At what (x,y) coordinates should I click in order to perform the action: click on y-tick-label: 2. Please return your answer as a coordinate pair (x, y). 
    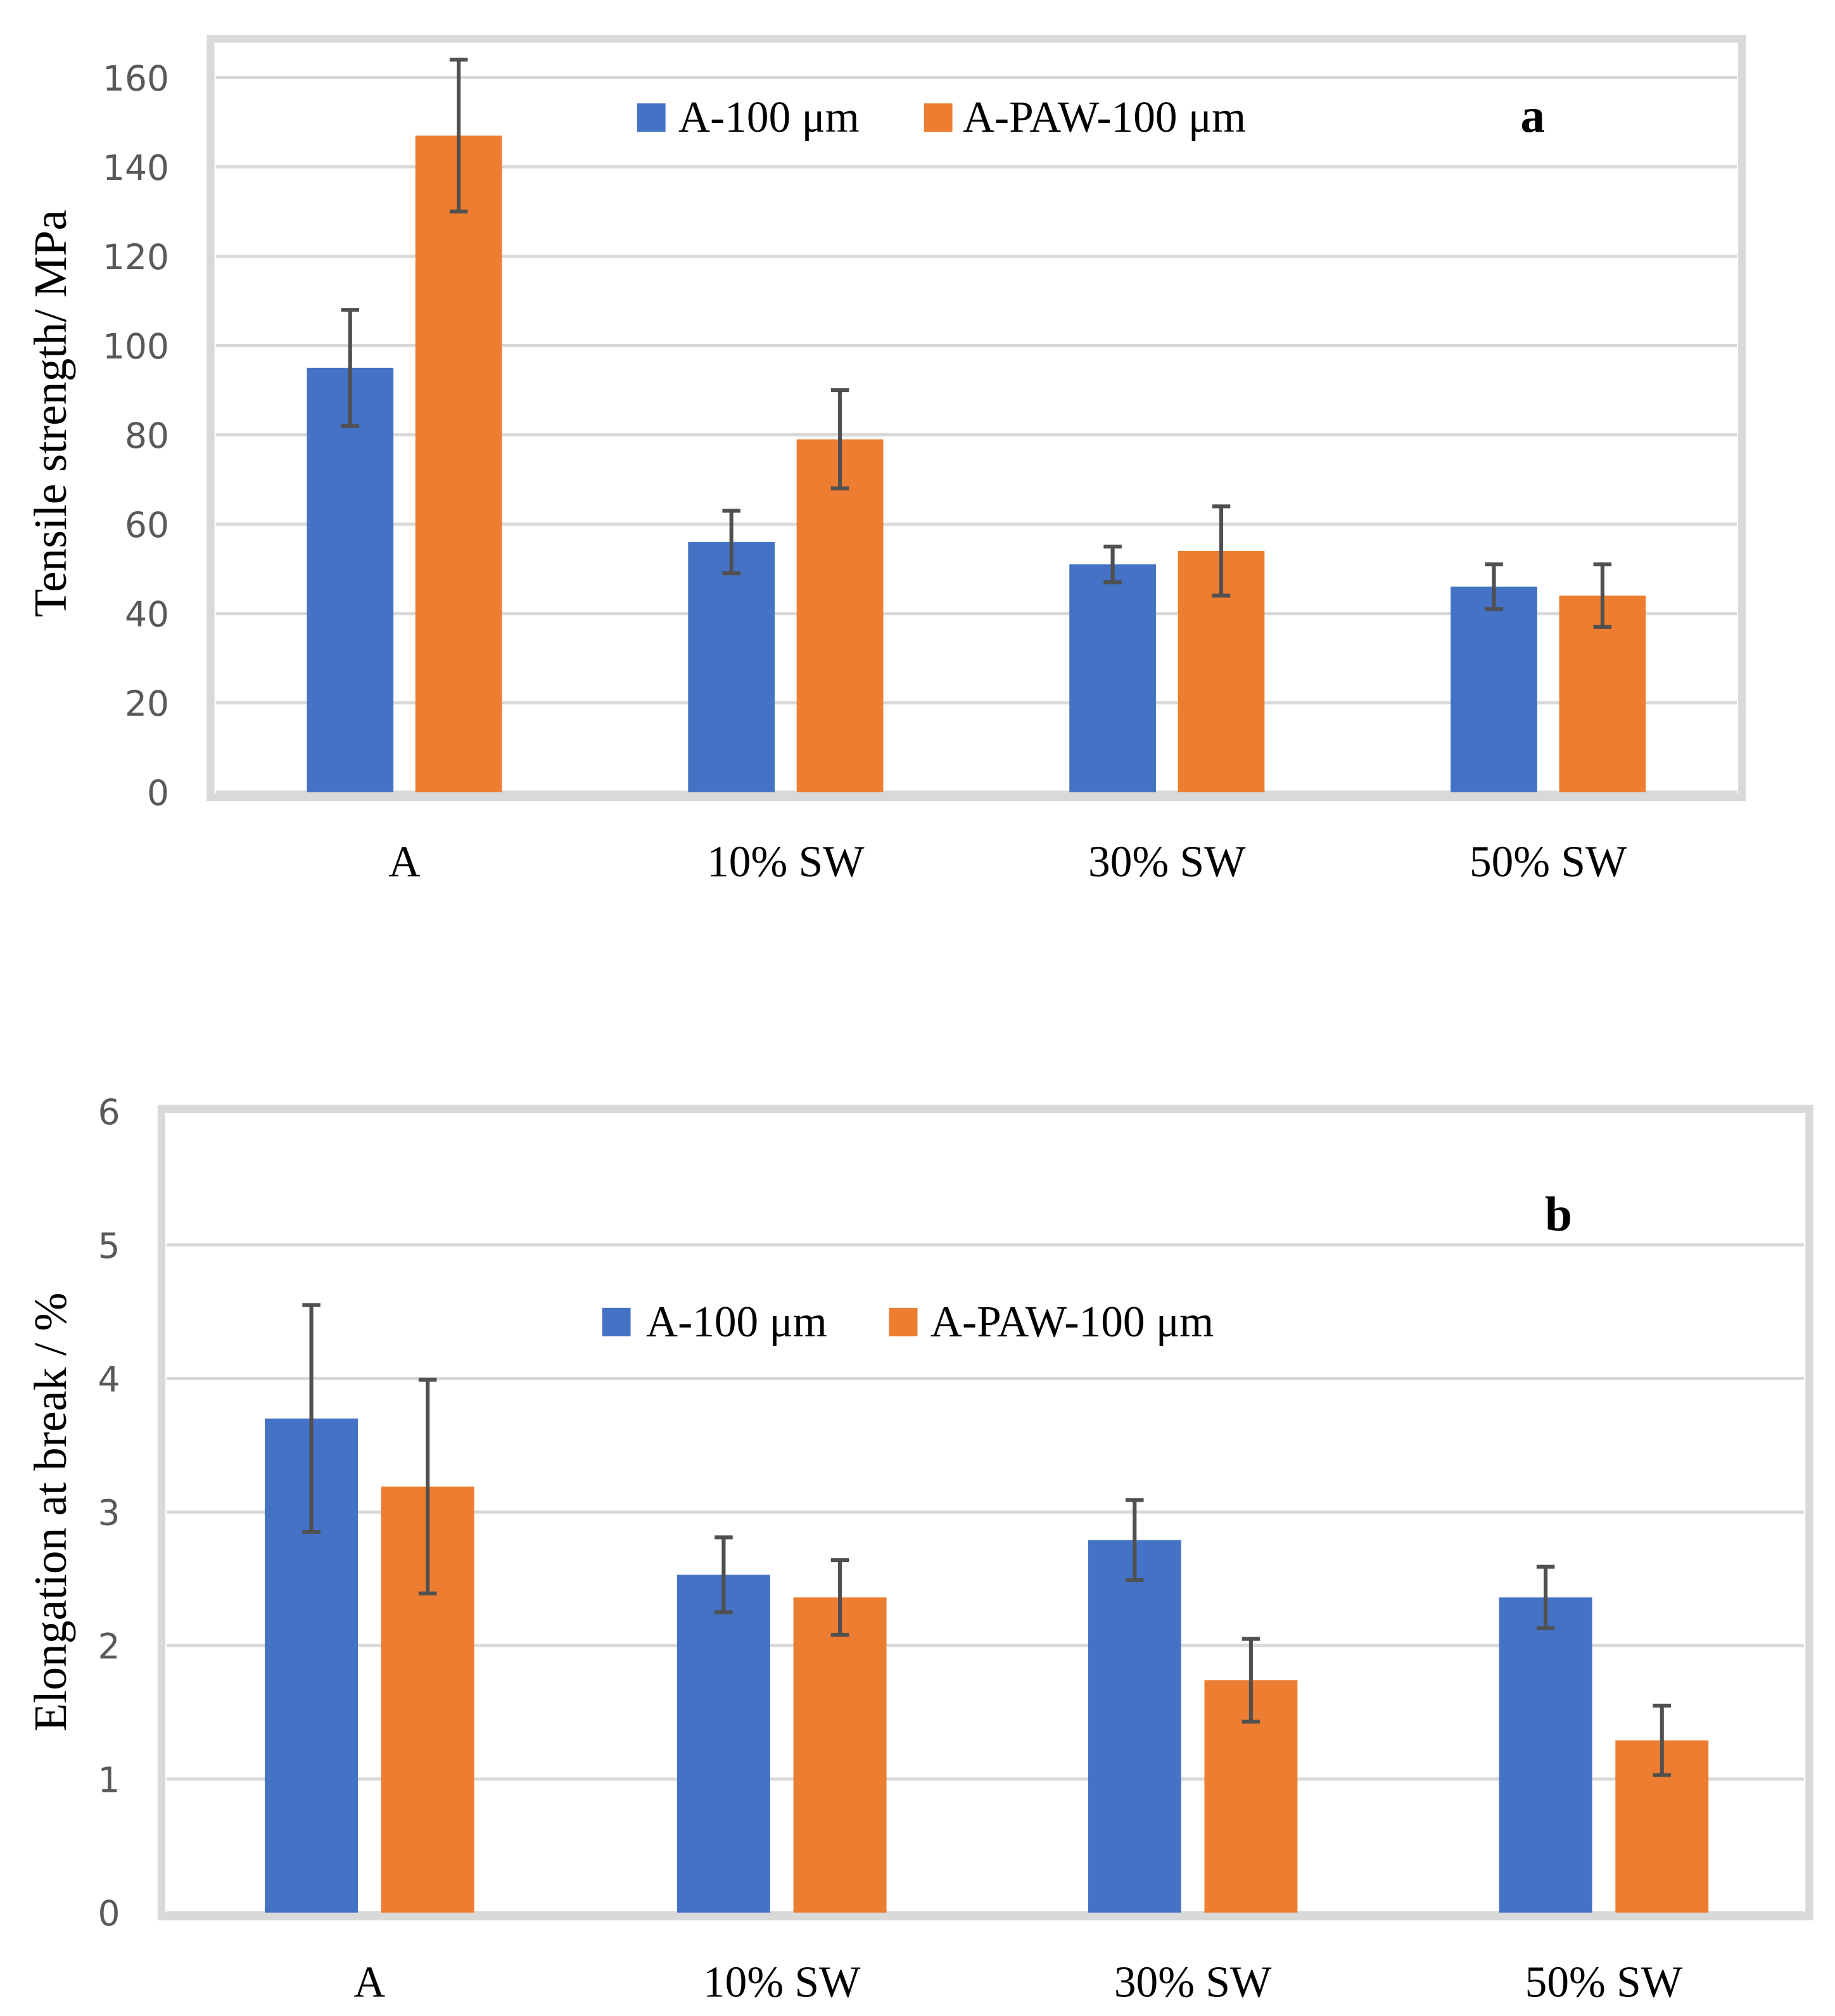
    Looking at the image, I should click on (109, 1646).